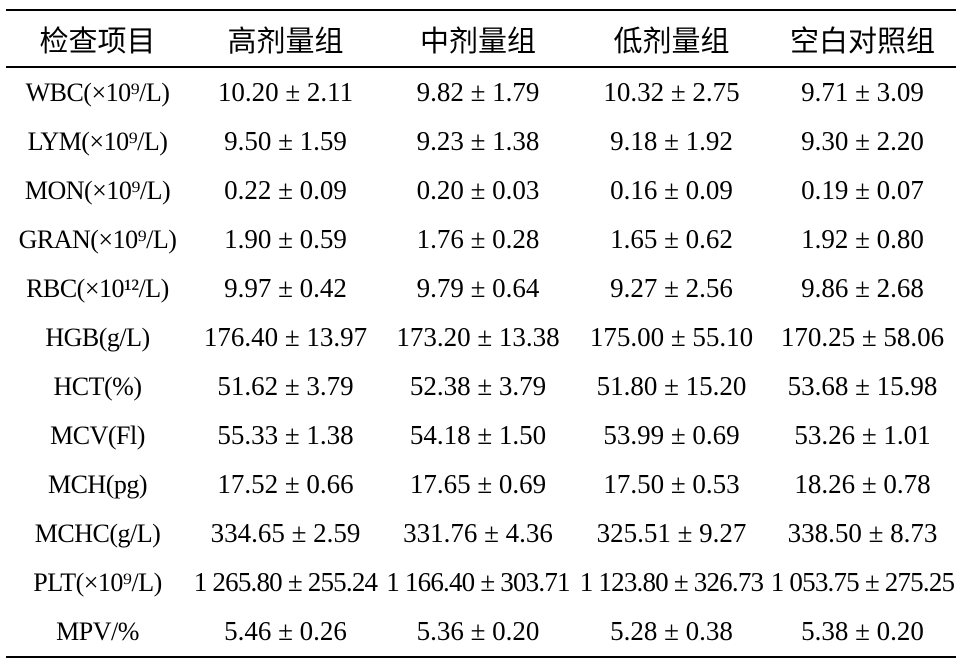  I want to click on value-cell: 9.23 ± 1.38, so click(478, 141).